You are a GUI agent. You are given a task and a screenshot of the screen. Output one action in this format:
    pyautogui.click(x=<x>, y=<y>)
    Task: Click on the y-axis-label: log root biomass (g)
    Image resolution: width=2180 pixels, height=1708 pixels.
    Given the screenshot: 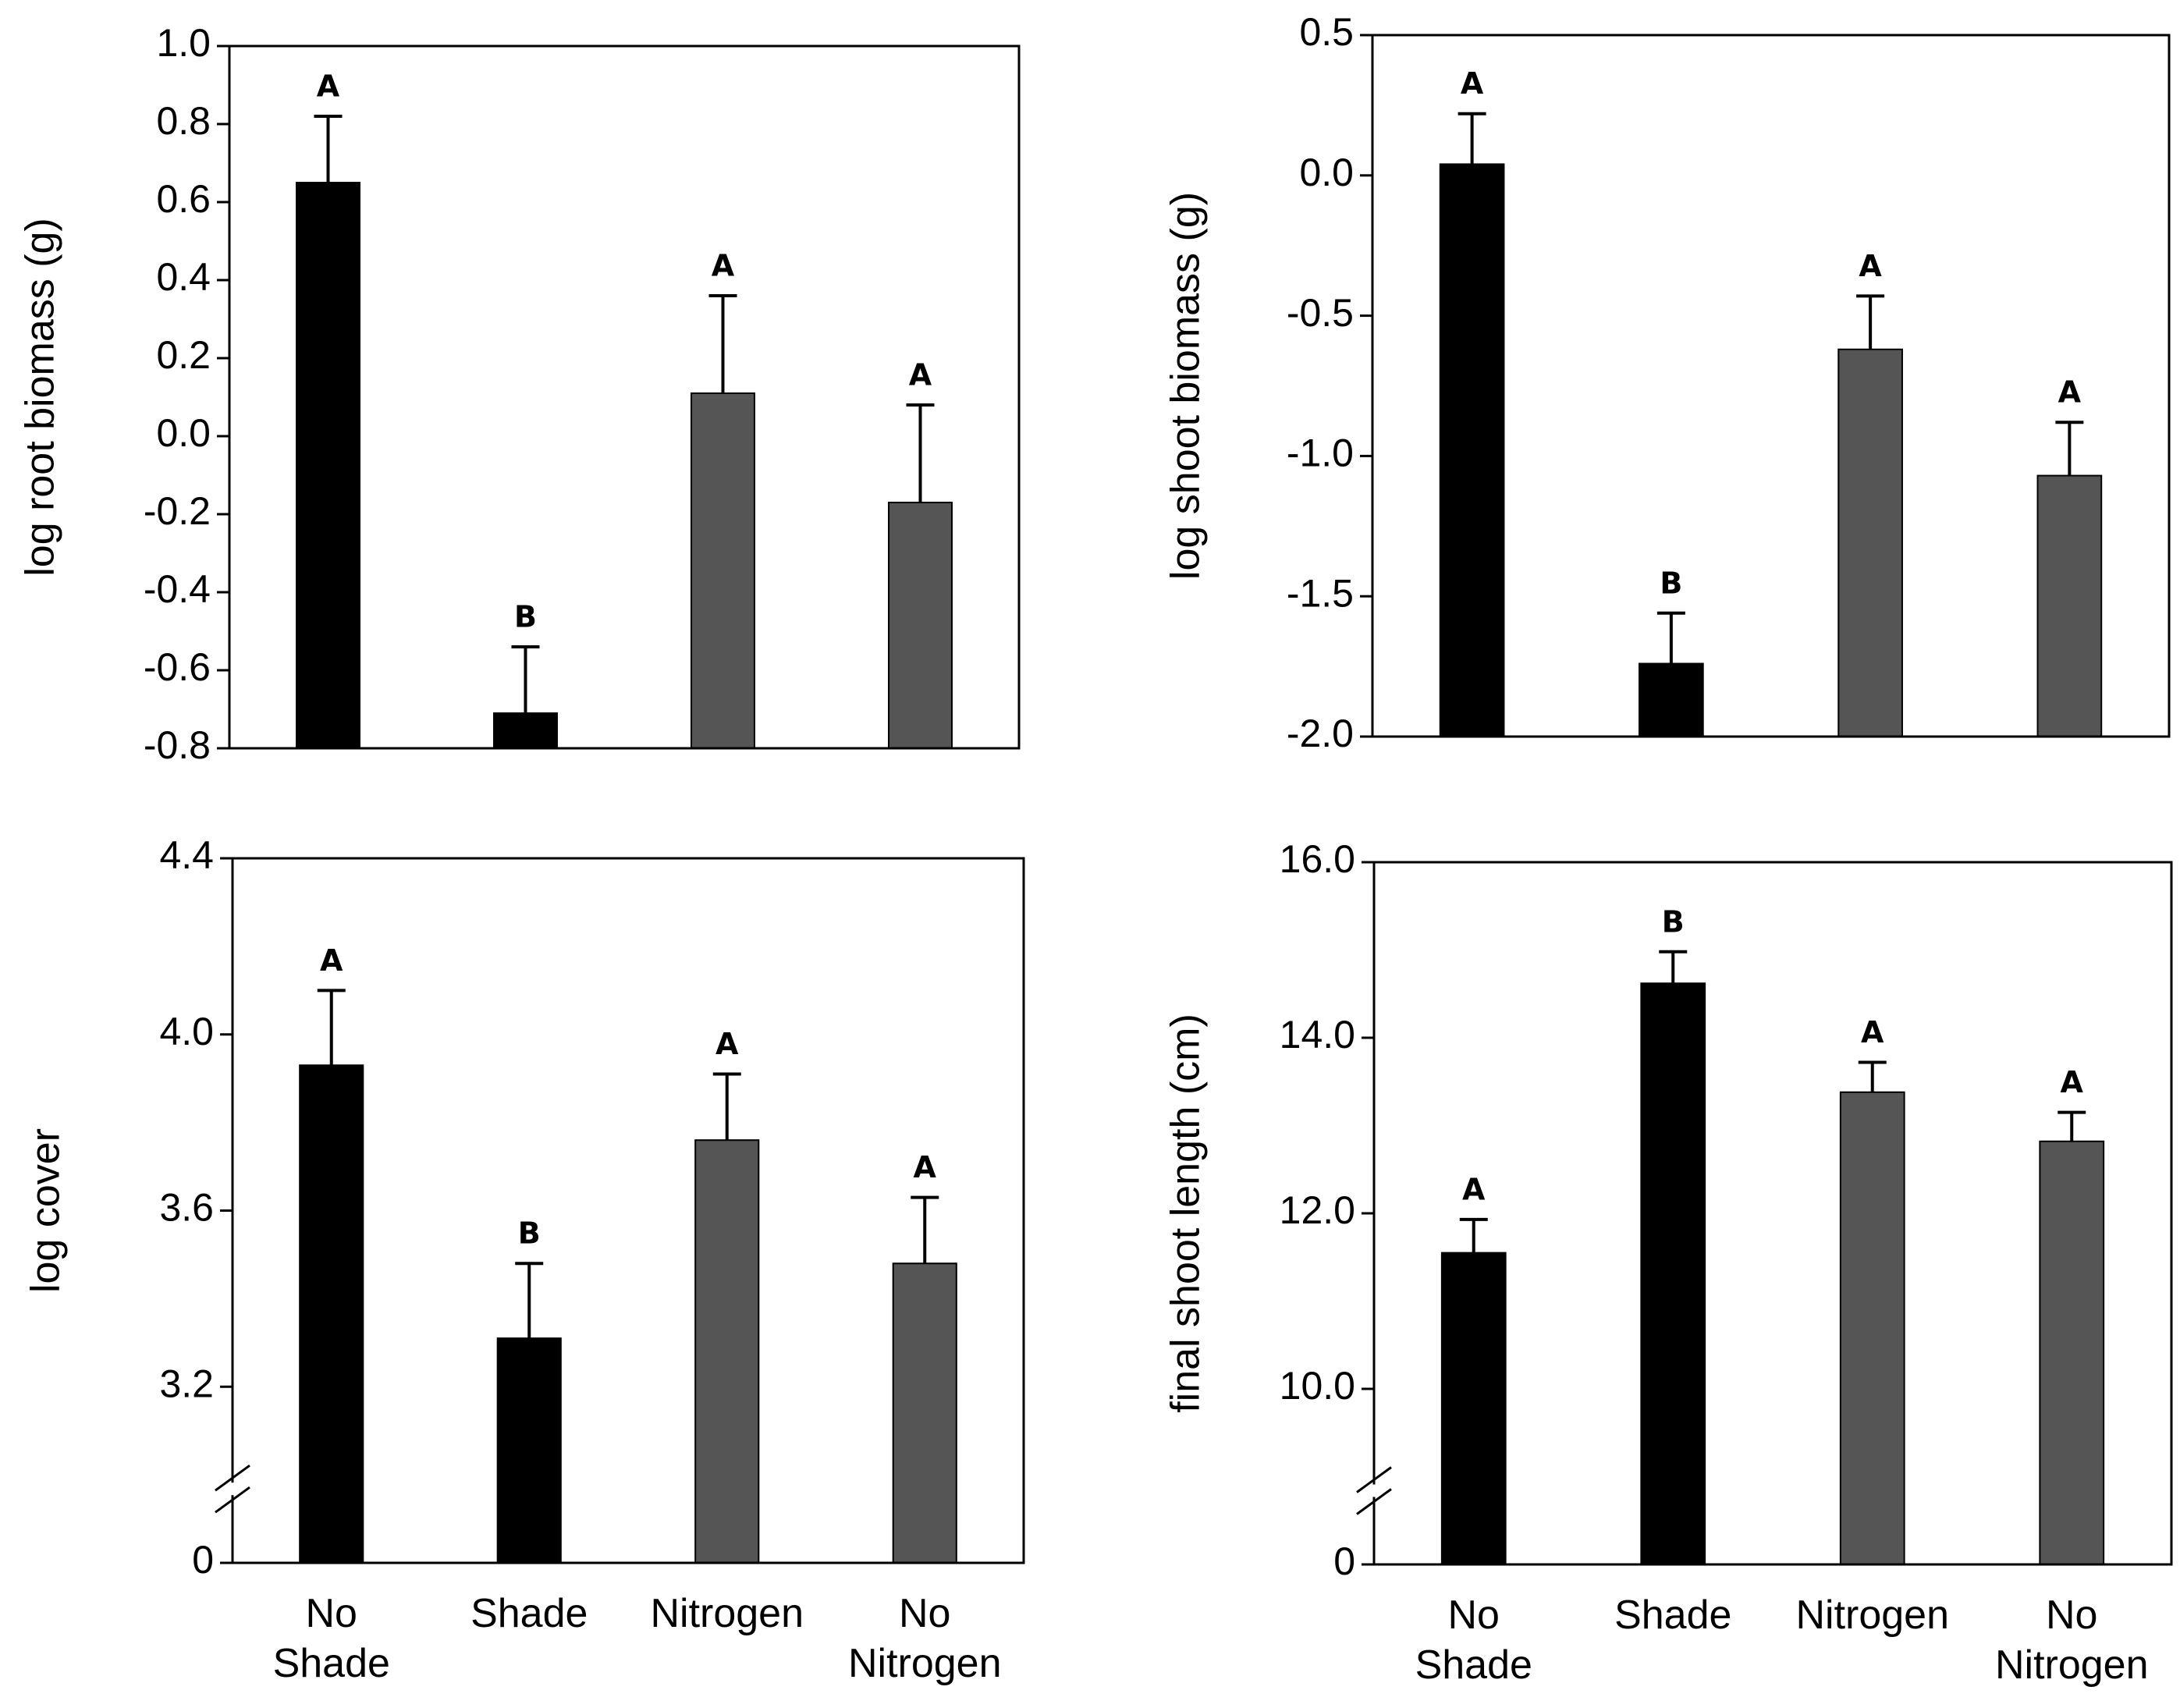 What is the action you would take?
    pyautogui.click(x=40, y=397)
    